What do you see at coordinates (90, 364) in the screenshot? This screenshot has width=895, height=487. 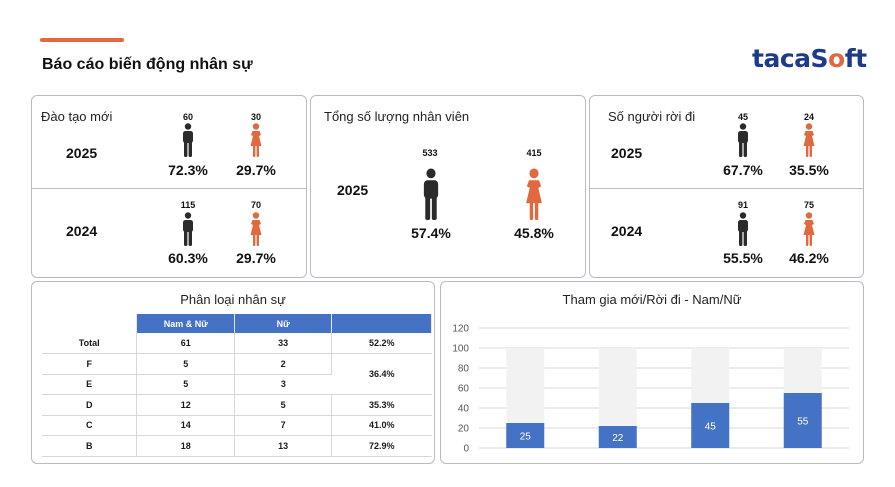 I see `table-cell: F` at bounding box center [90, 364].